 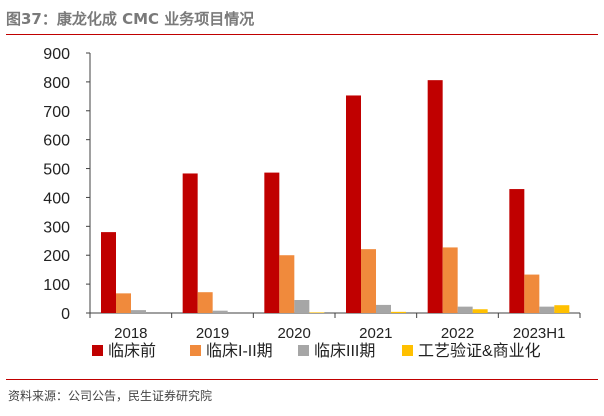 What do you see at coordinates (65, 314) in the screenshot?
I see `y-tick-label: 0` at bounding box center [65, 314].